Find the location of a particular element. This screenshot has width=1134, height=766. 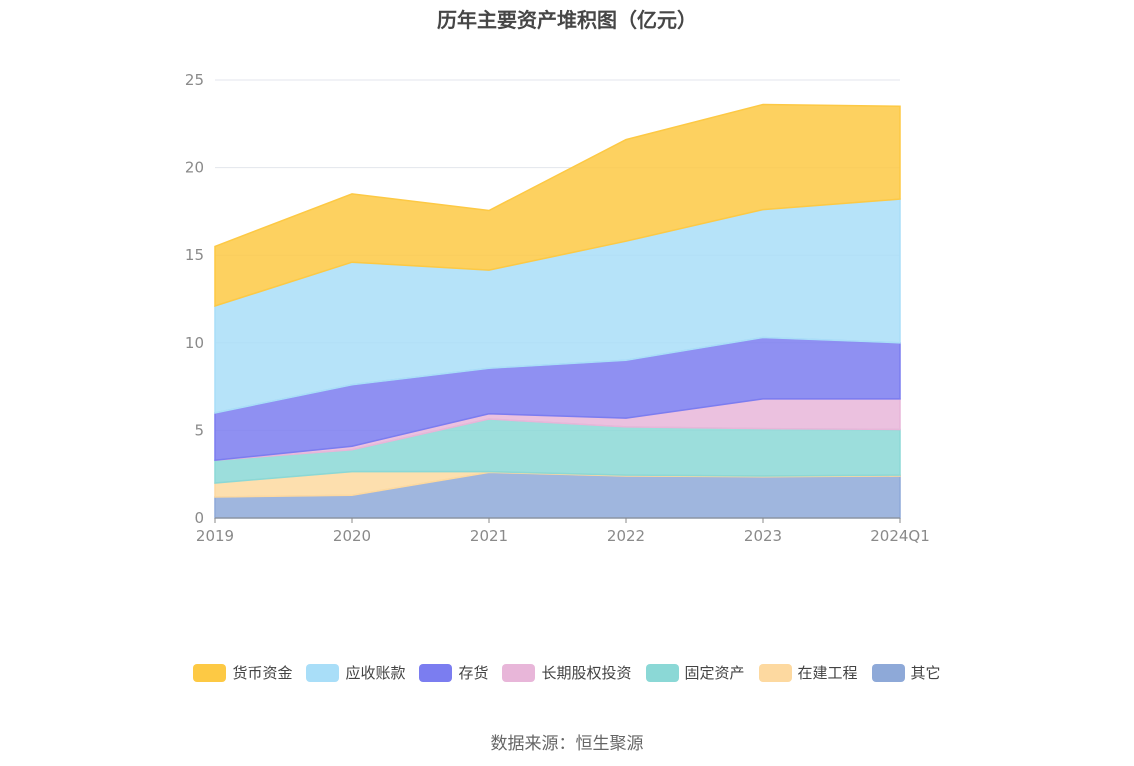

legend-label: 应收账款 is located at coordinates (375, 673).